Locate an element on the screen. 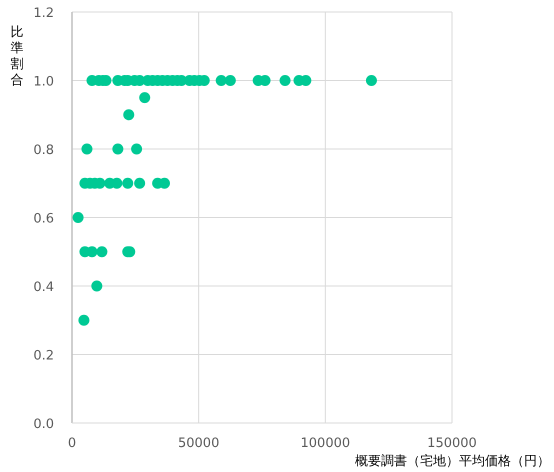 The image size is (554, 472). y-tick-label: 0.6 is located at coordinates (43, 219).